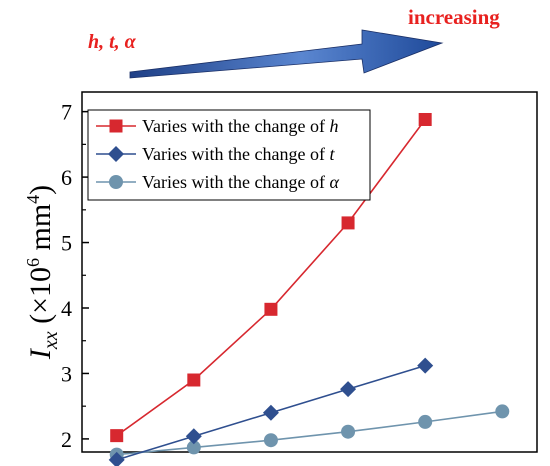  Describe the element at coordinates (332, 154) in the screenshot. I see `legend-label-variable: t` at that location.